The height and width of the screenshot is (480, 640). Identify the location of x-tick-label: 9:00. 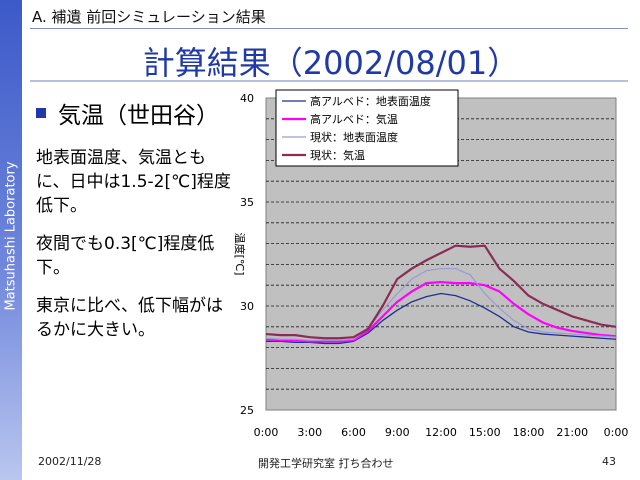
(397, 432).